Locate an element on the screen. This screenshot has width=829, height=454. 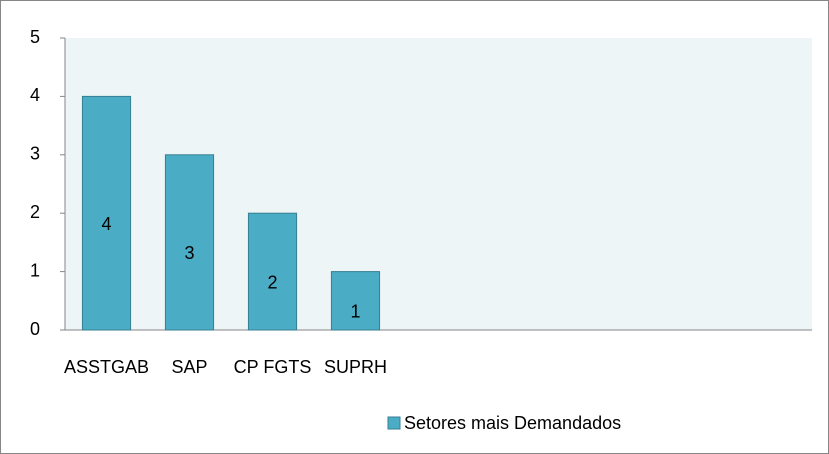
y-tick-label: 5 is located at coordinates (35, 37).